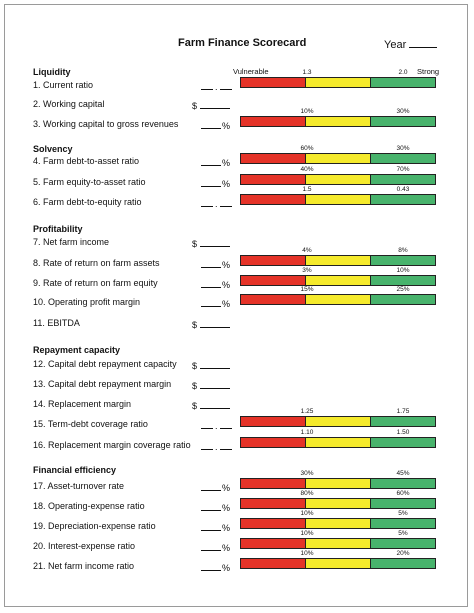 The width and height of the screenshot is (474, 613). Describe the element at coordinates (87, 302) in the screenshot. I see `item-label-10: 10. Operating profit margin` at that location.